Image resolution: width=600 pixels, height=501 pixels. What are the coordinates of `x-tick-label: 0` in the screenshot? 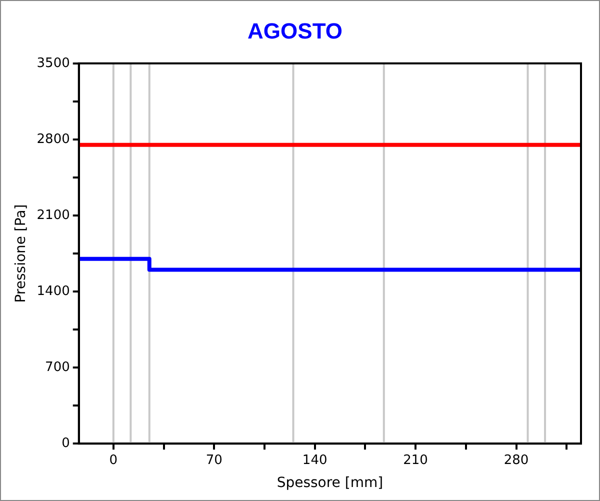 It's located at (113, 460).